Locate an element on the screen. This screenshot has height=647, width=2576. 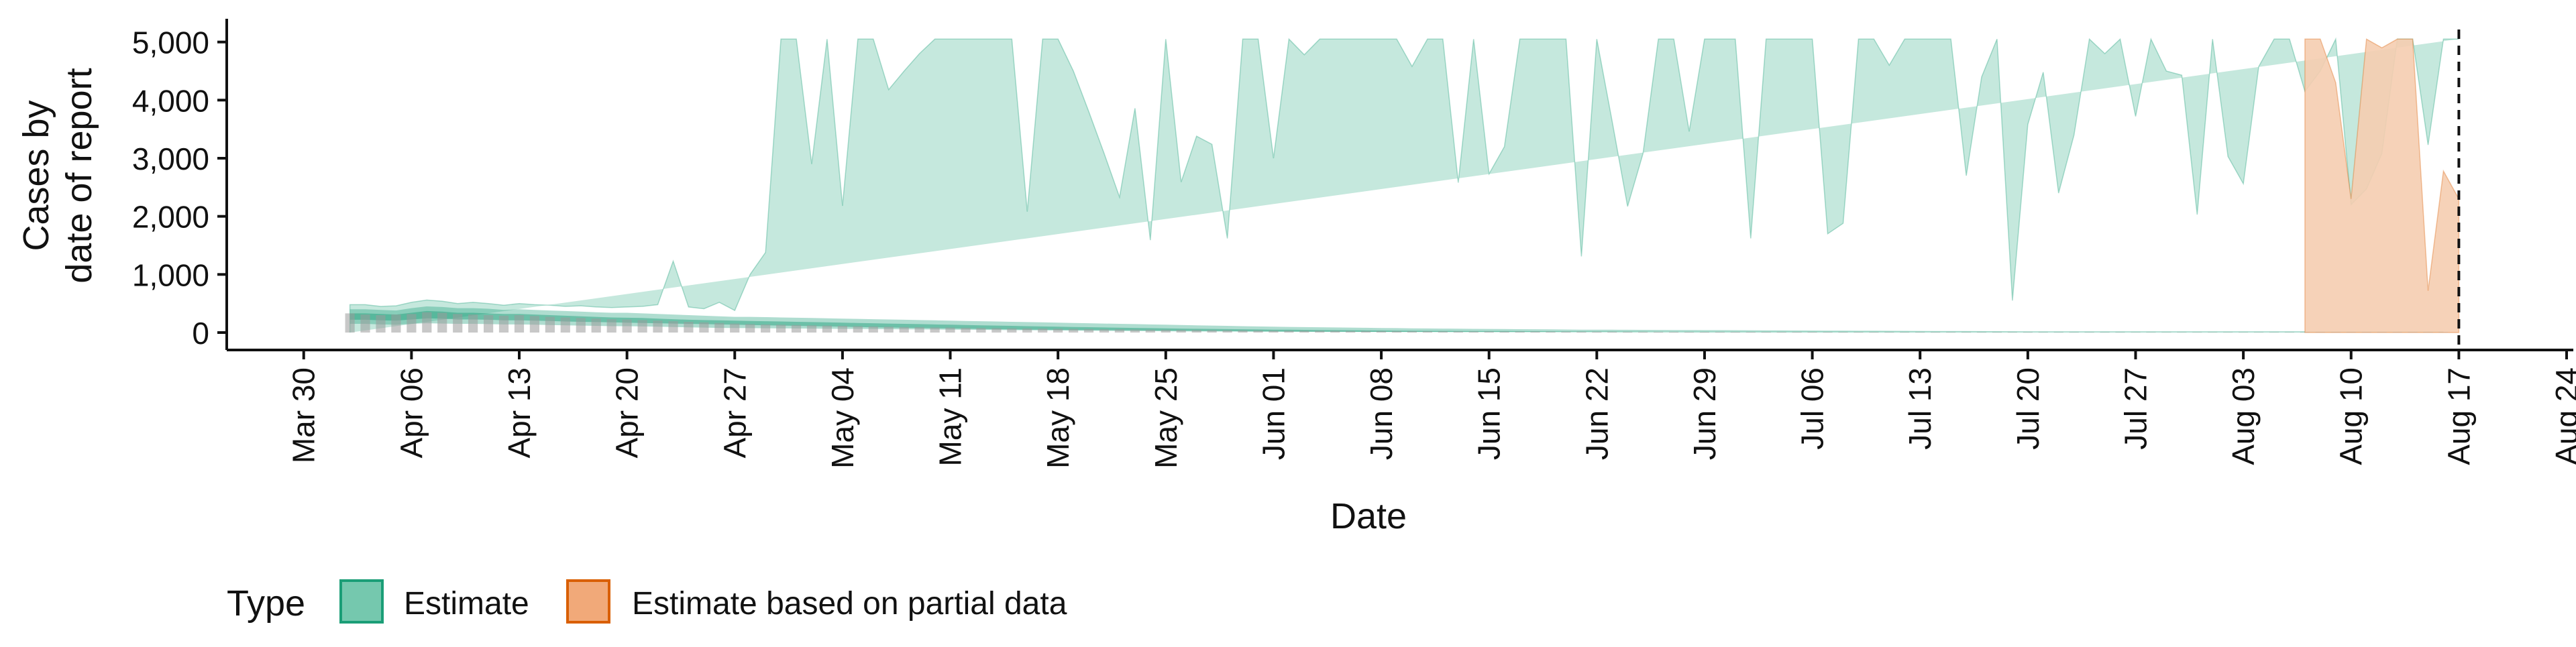
legend-title: Type is located at coordinates (266, 603).